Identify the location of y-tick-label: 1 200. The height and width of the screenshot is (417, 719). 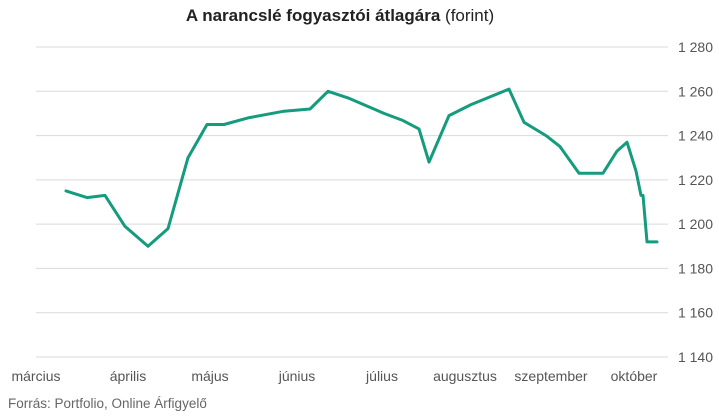
(695, 224).